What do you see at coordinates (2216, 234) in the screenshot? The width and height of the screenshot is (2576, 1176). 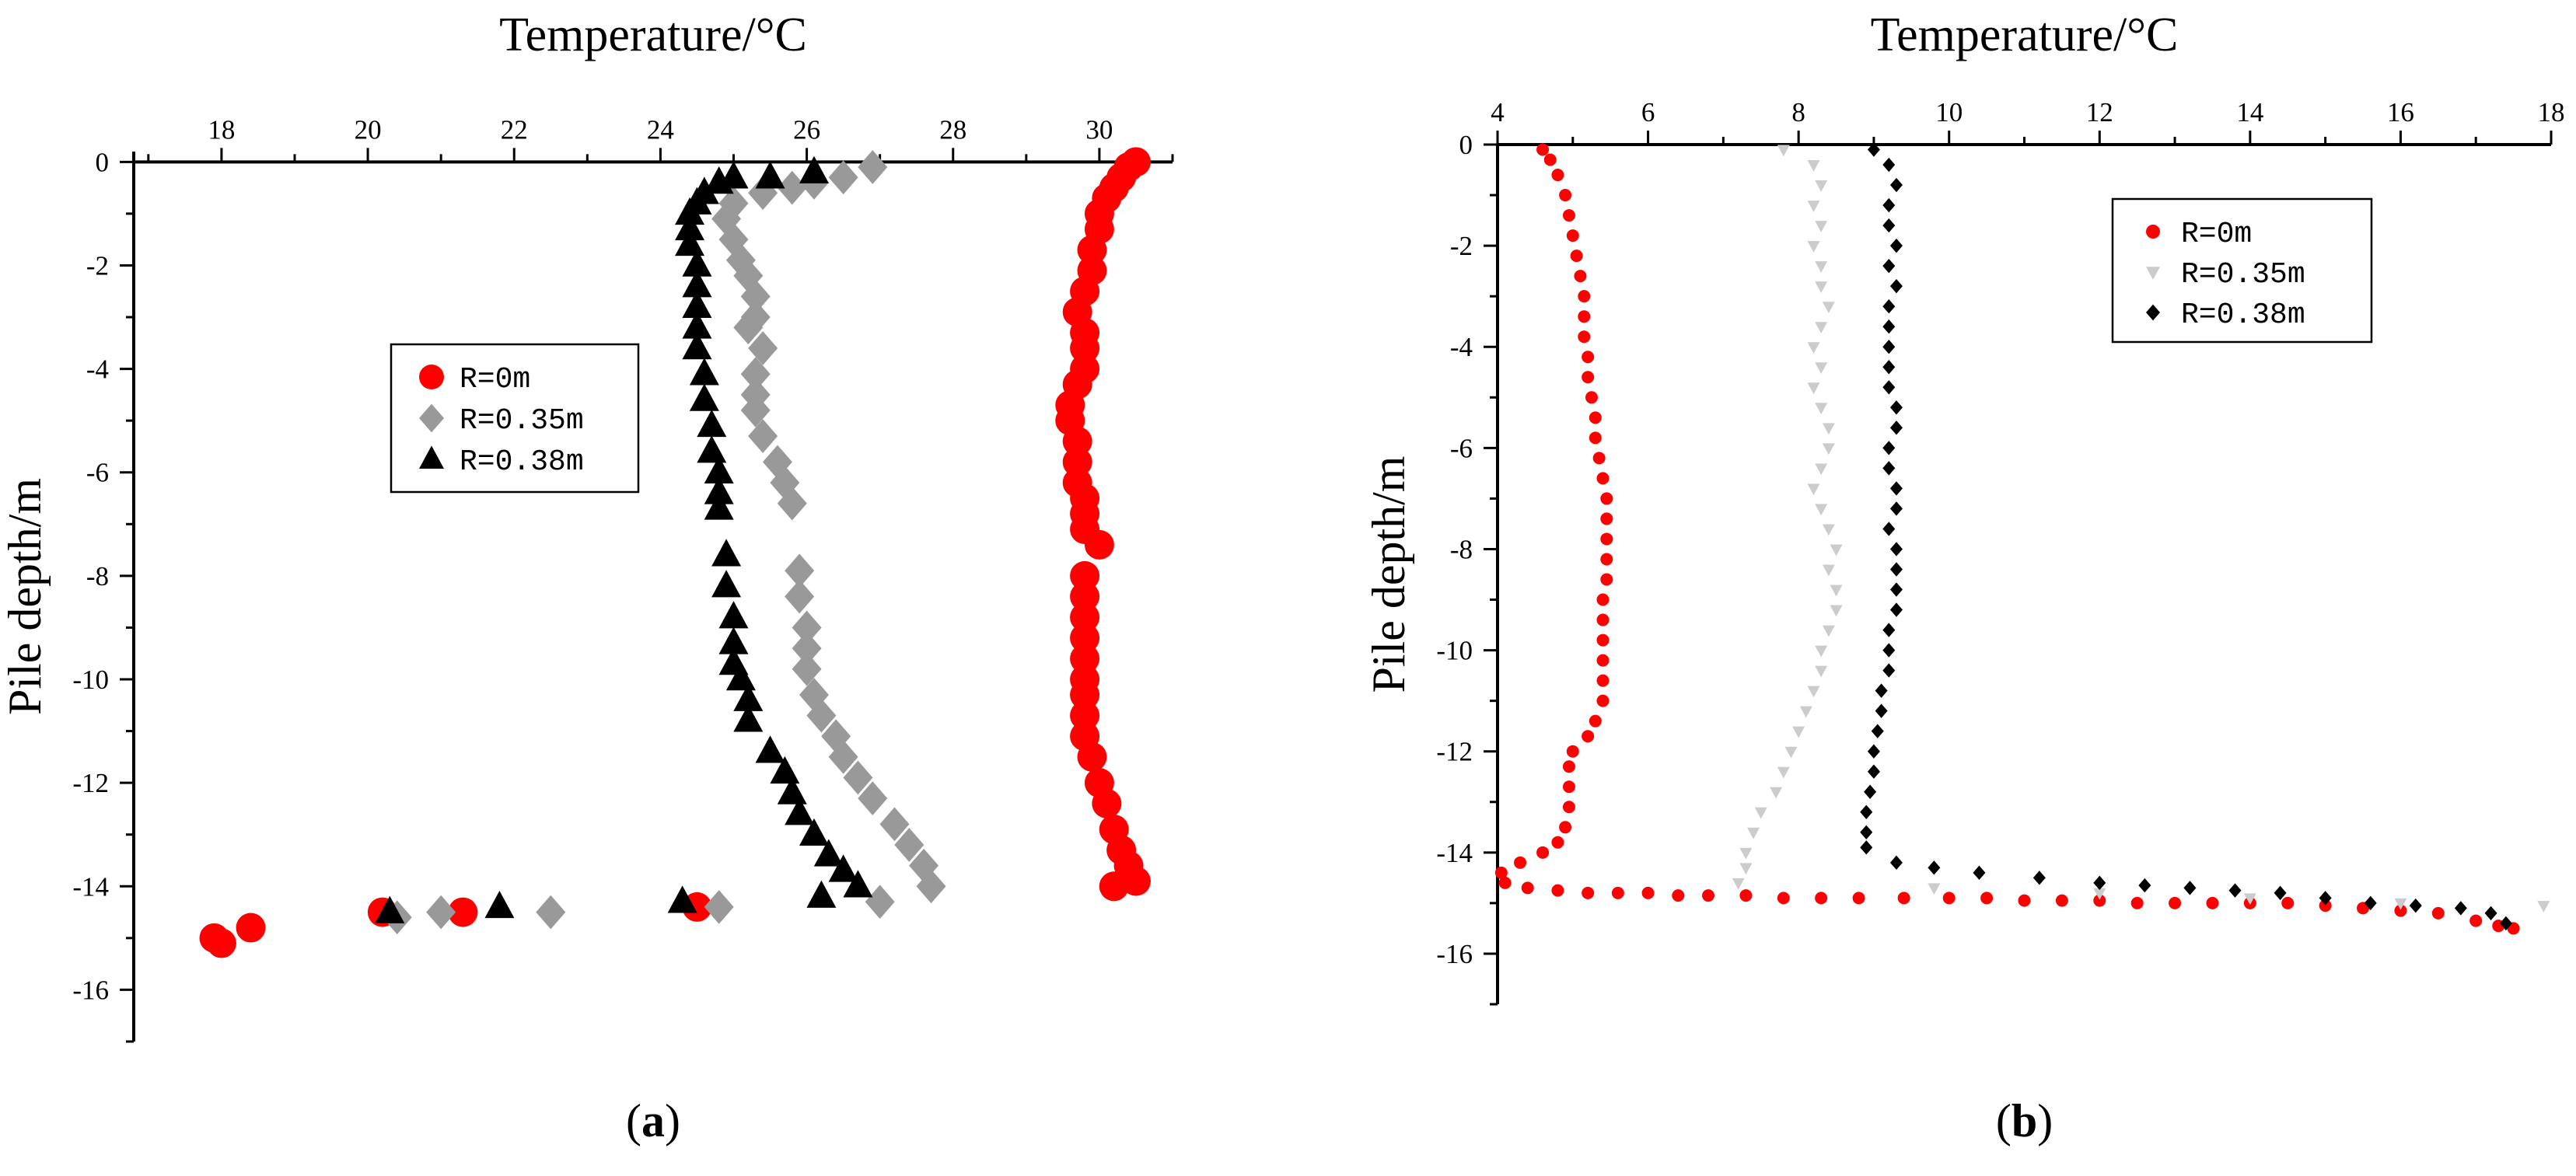 I see `legend-label: R=0m` at bounding box center [2216, 234].